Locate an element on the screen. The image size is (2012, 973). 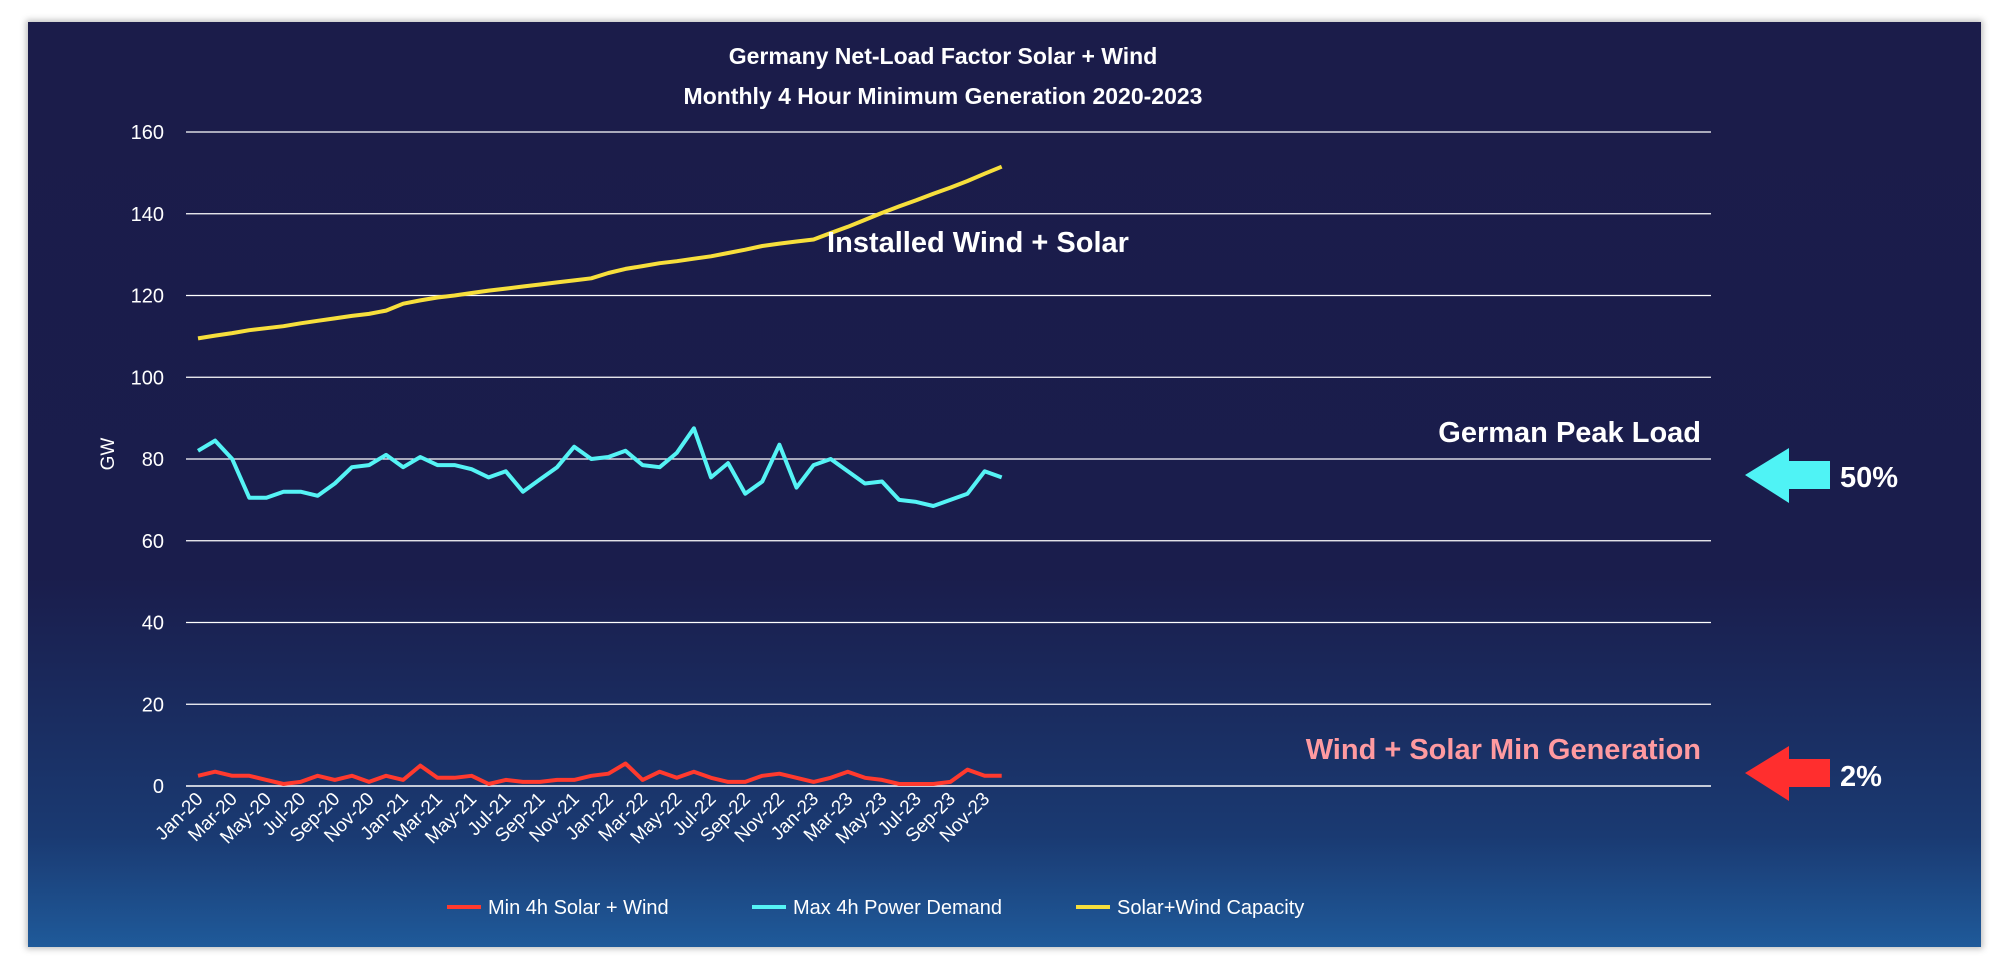
red-arrow-icon is located at coordinates (1787, 773).